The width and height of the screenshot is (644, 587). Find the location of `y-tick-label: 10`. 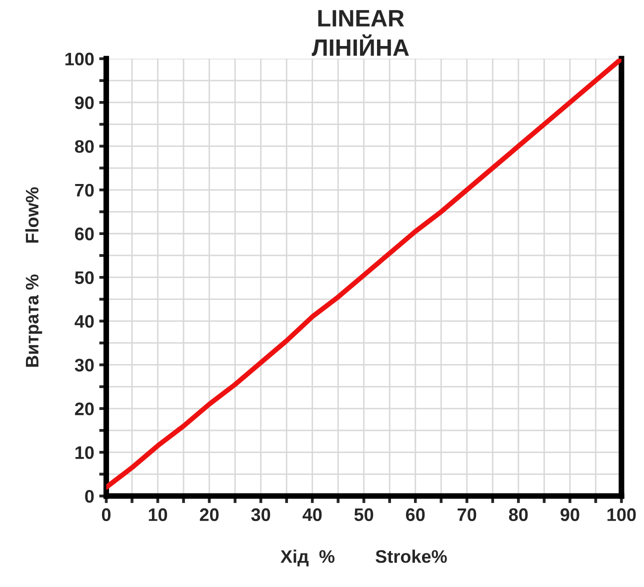

y-tick-label: 10 is located at coordinates (85, 453).